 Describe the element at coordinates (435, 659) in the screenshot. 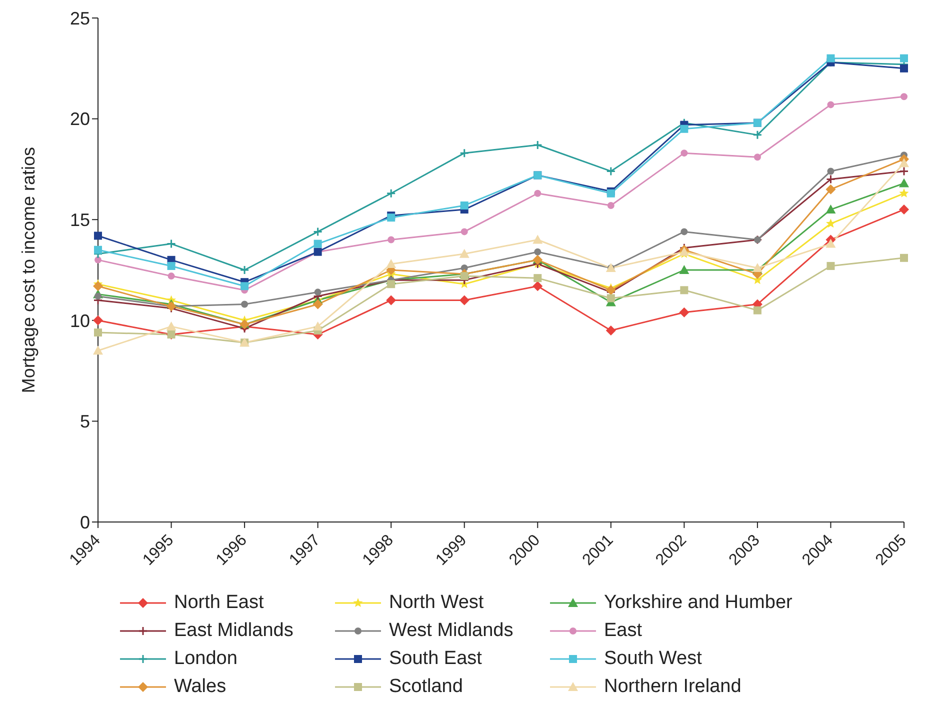

I see `legend-label: South East` at that location.